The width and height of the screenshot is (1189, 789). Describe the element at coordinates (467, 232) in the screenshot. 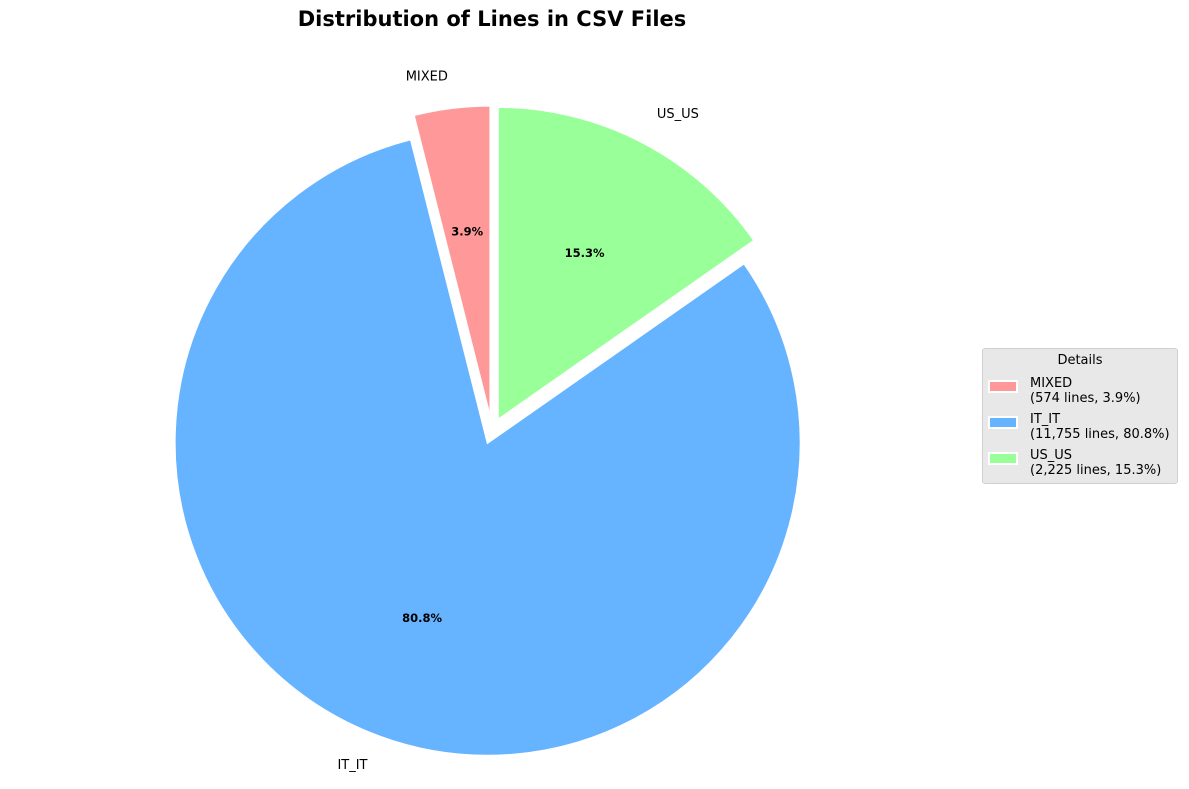

I see `slice-percent-mixed: 3.9%` at that location.